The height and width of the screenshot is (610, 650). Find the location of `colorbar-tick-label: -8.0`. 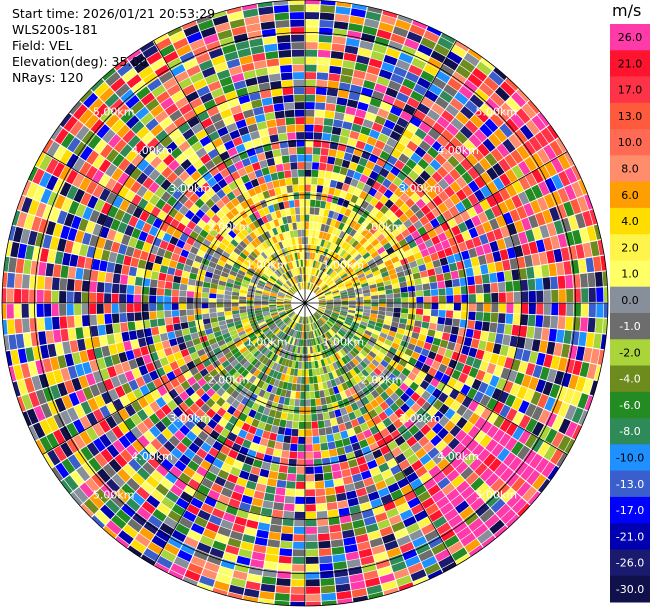

colorbar-tick-label: -8.0 is located at coordinates (629, 431).